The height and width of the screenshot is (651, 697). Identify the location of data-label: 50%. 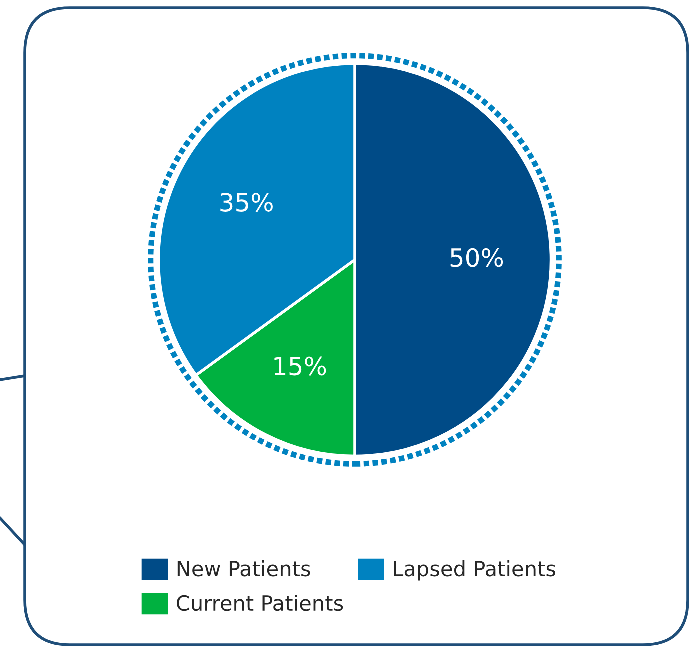
(477, 258).